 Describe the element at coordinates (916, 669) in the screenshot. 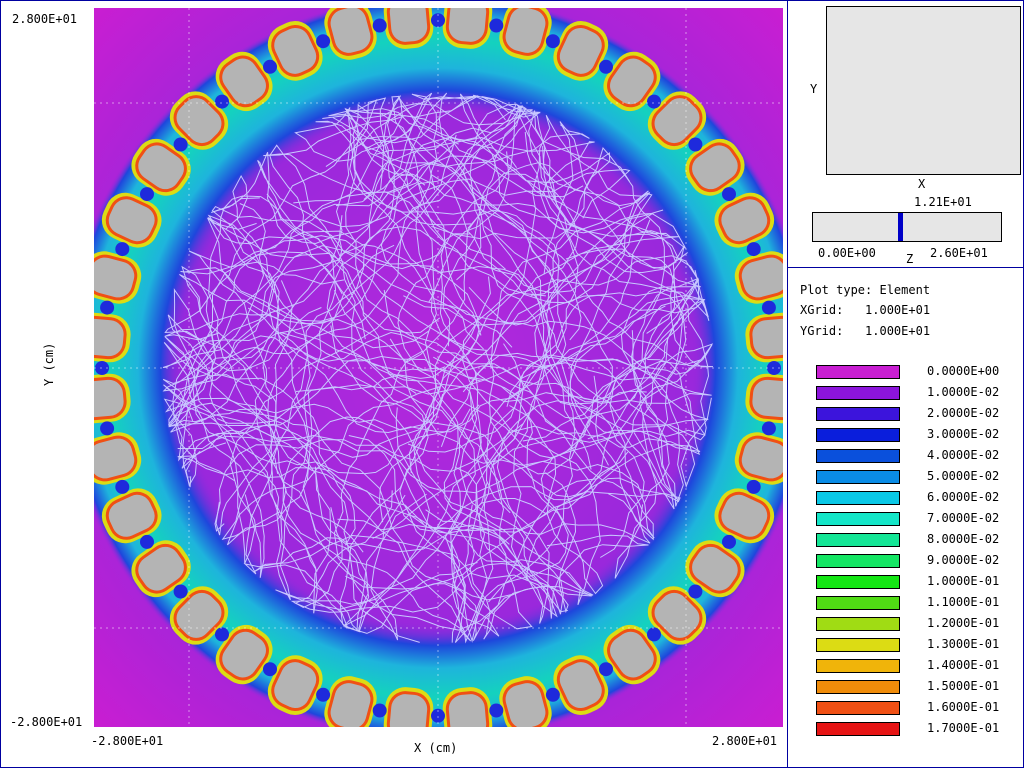

I see `legend-row: 1.4000E-01` at that location.